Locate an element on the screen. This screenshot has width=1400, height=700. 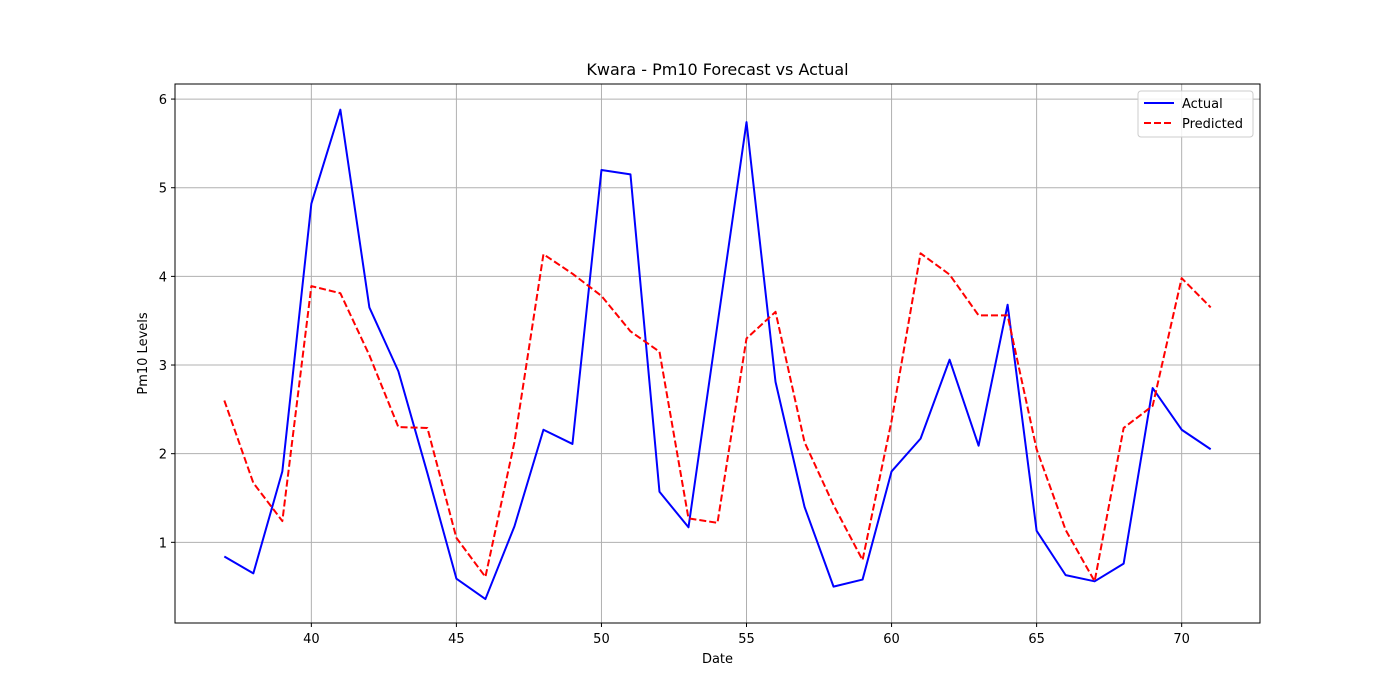
x-axis: 40 45 50 55 60 65 70 is located at coordinates (746, 635).